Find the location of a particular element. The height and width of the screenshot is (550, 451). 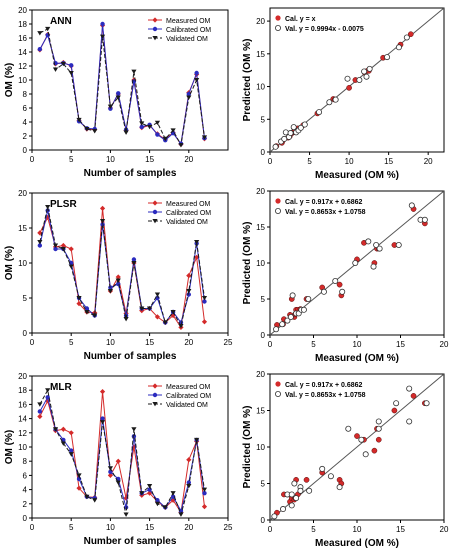

x-tick-label: 25 is located at coordinates (228, 527).